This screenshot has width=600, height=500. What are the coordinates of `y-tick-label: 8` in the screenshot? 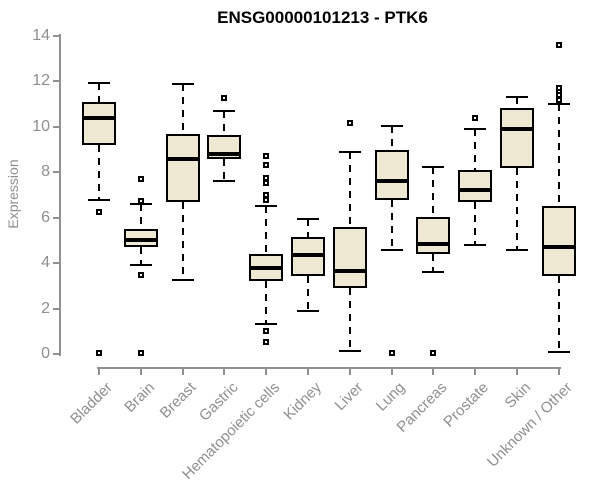 It's located at (45, 172).